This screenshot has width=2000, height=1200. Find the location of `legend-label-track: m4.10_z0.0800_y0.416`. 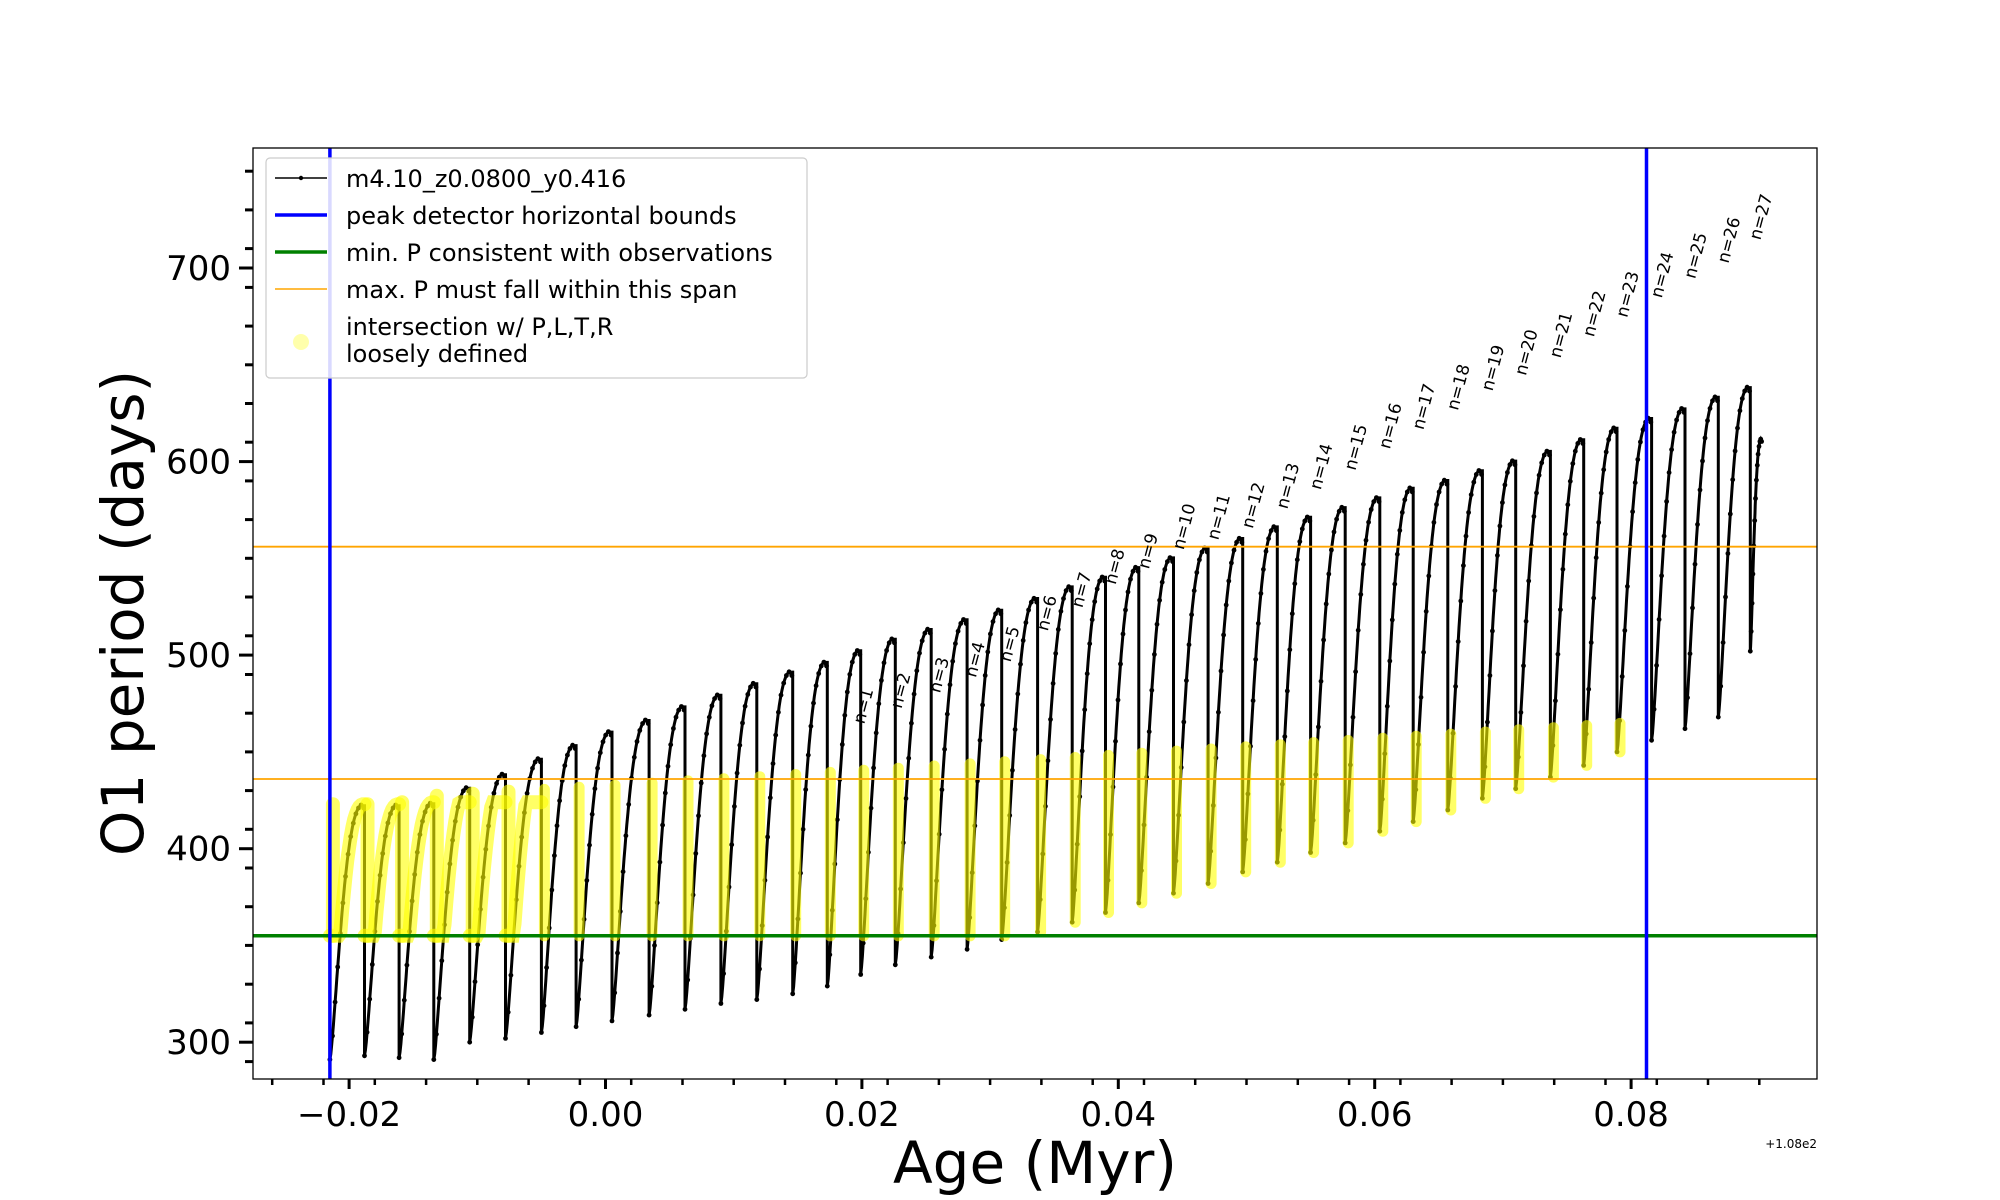

legend-label-track: m4.10_z0.0800_y0.416 is located at coordinates (486, 179).